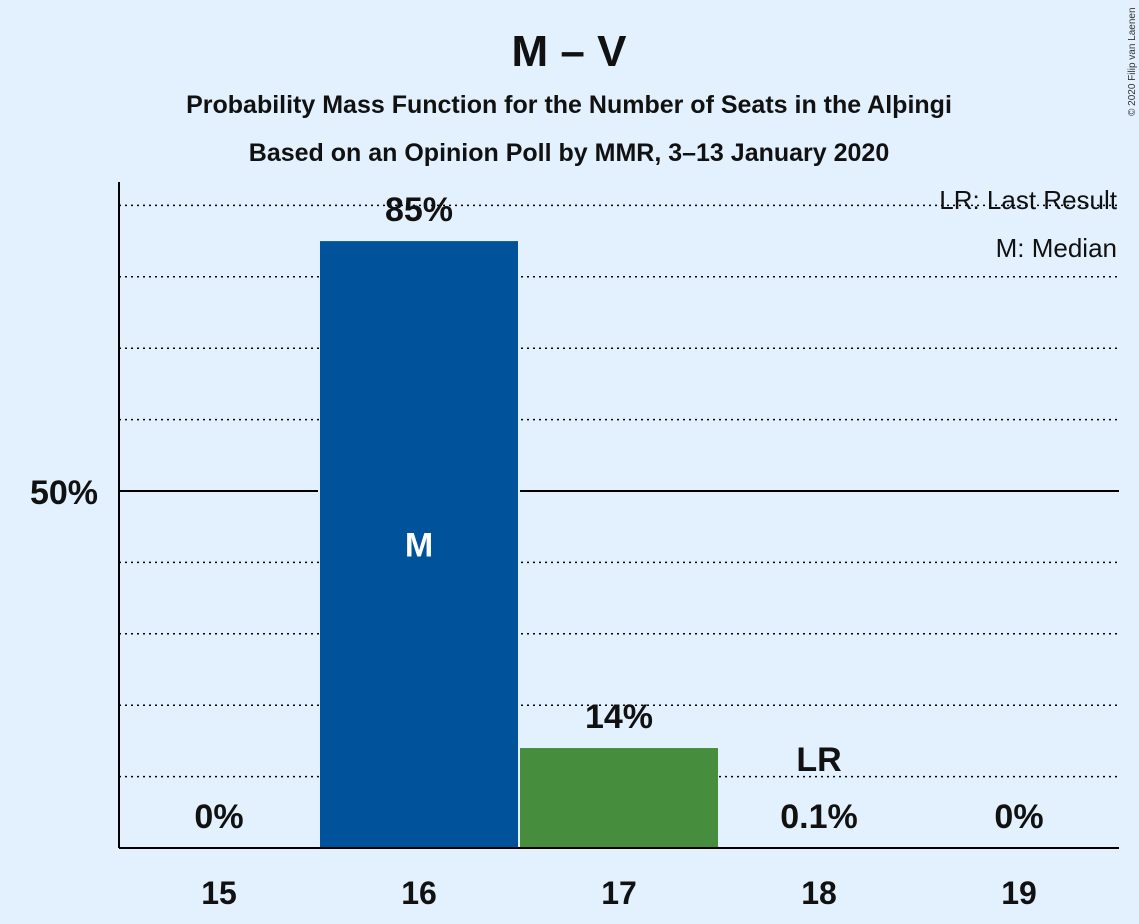 Image resolution: width=1139 pixels, height=924 pixels. Describe the element at coordinates (219, 893) in the screenshot. I see `x-tick-label-15: 15` at that location.